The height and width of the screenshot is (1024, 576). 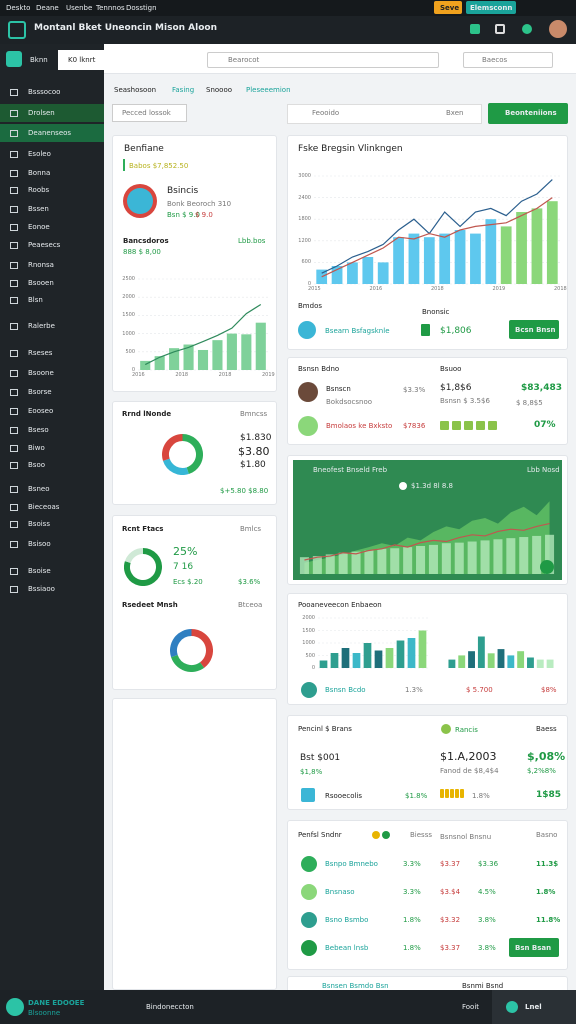 I want to click on select-label: Pecced lossok, so click(x=146, y=113).